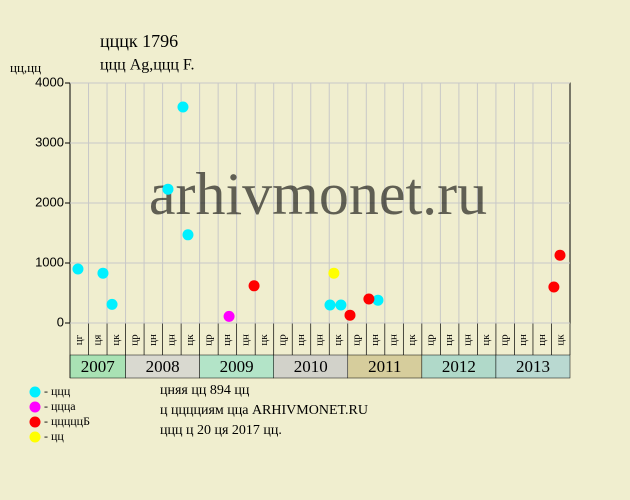 The width and height of the screenshot is (630, 500). What do you see at coordinates (79, 339) in the screenshot?
I see `quarter-label: цг` at bounding box center [79, 339].